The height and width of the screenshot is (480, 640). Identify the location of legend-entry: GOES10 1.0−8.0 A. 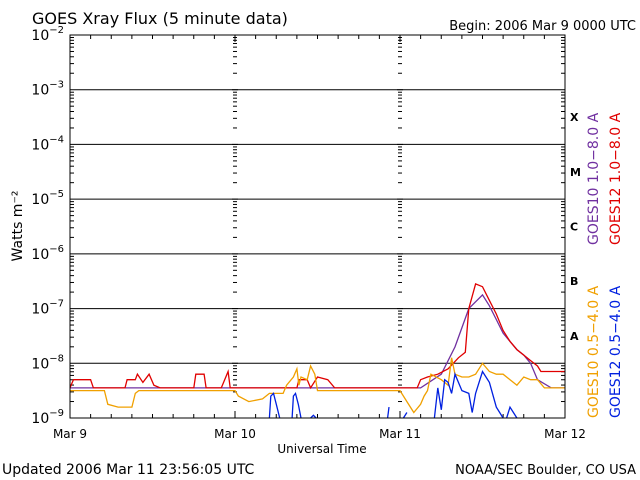
(594, 178).